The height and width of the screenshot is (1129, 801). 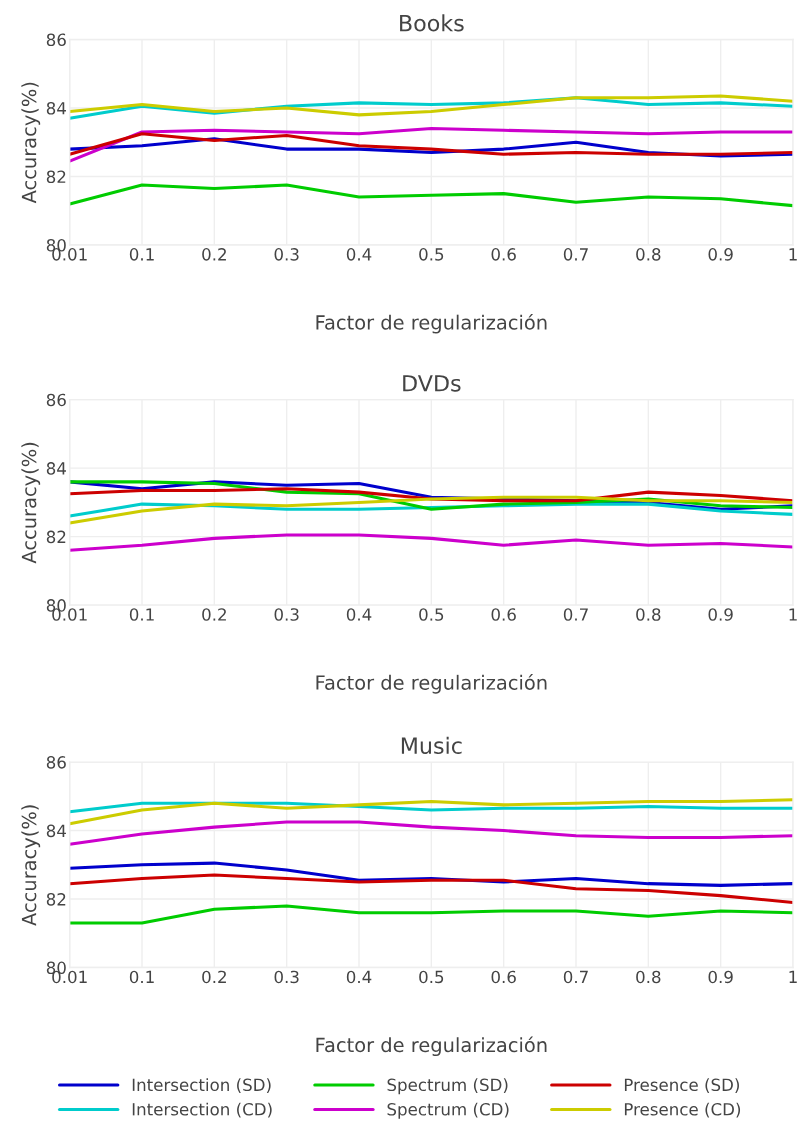 I want to click on chart-title: Music, so click(x=431, y=745).